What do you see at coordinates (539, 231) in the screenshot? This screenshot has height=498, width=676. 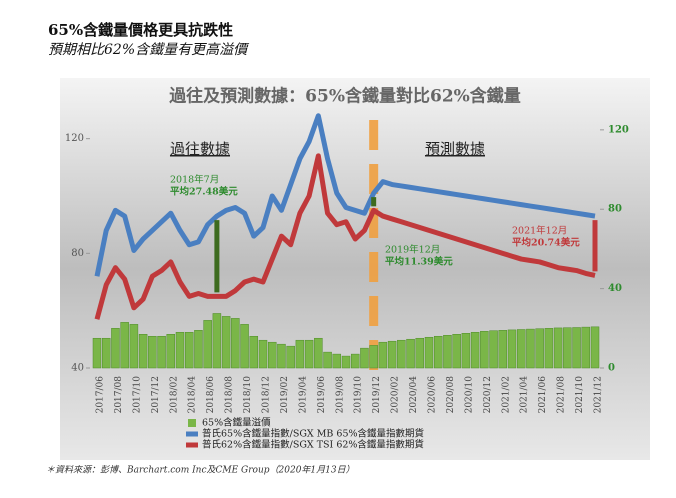 I see `annotation: 2021年12月` at bounding box center [539, 231].